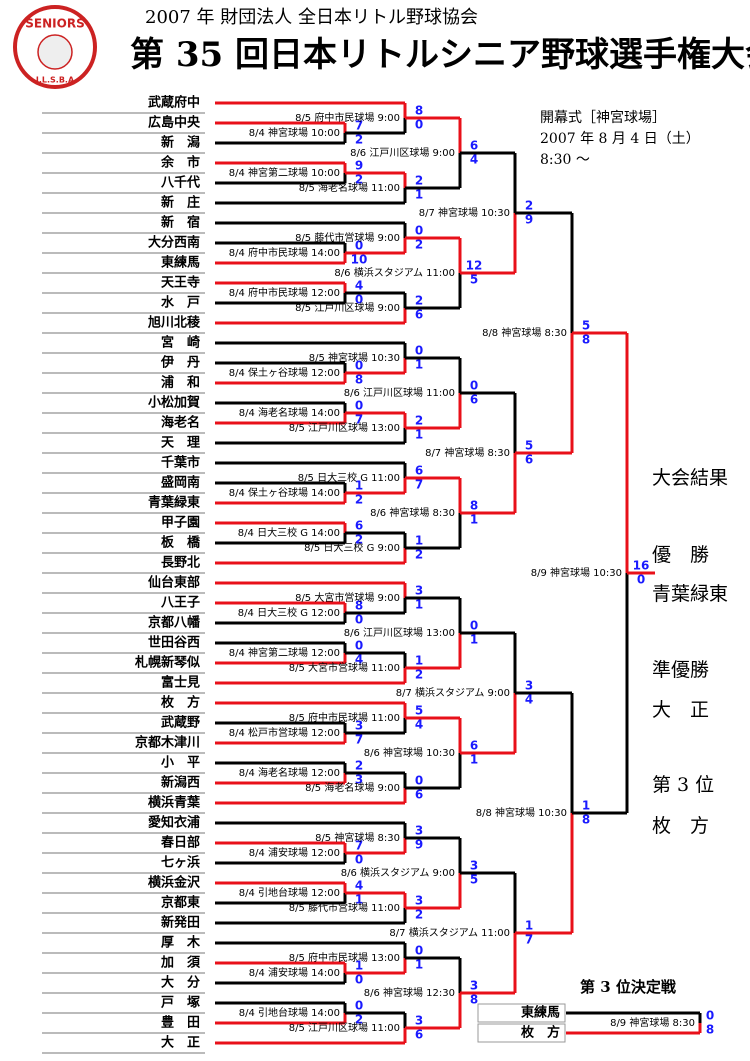 The image size is (750, 1061). What do you see at coordinates (180, 343) in the screenshot?
I see `team-name: 宮 崎` at bounding box center [180, 343].